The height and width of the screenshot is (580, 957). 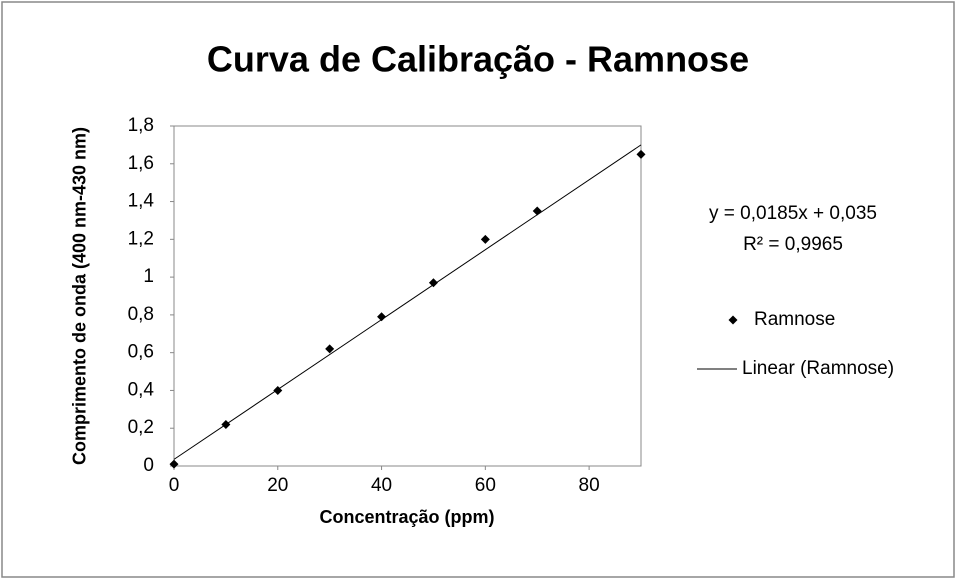 I want to click on x-tick-label: 20, so click(x=277, y=485).